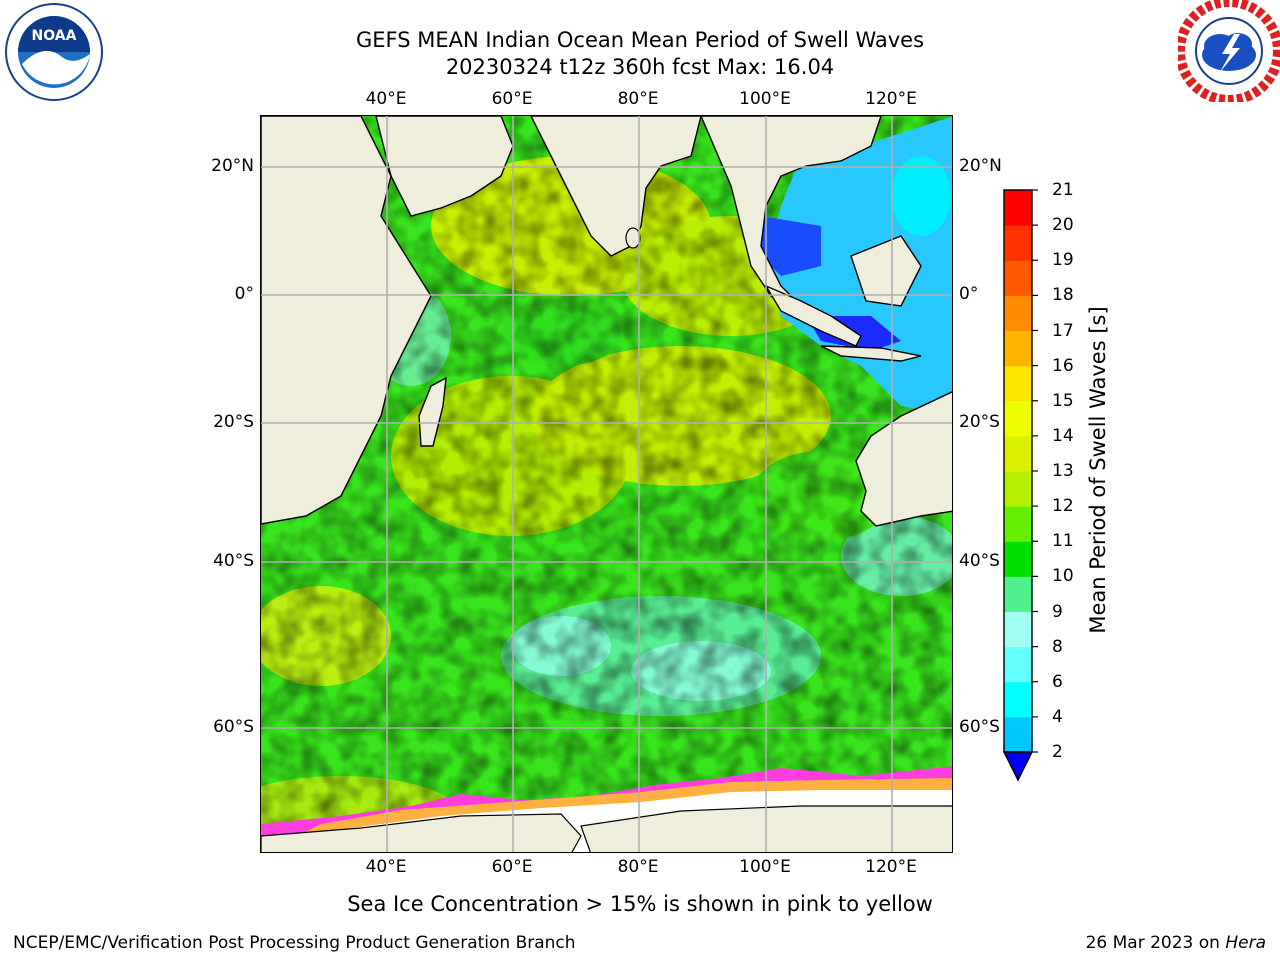 This screenshot has height=960, width=1280. I want to click on colorbar-label: 9, so click(1057, 611).